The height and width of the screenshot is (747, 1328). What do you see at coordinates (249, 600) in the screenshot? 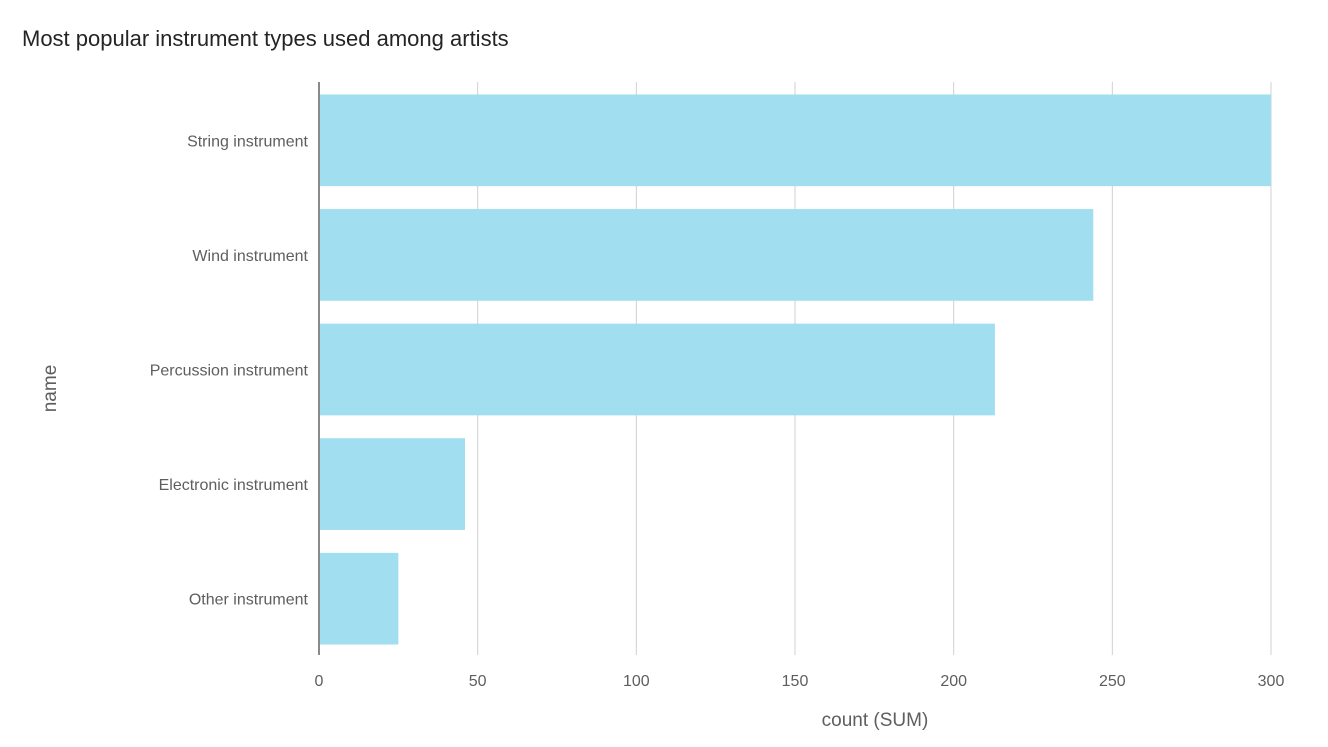
I see `y-tick-label: Other instrument` at bounding box center [249, 600].